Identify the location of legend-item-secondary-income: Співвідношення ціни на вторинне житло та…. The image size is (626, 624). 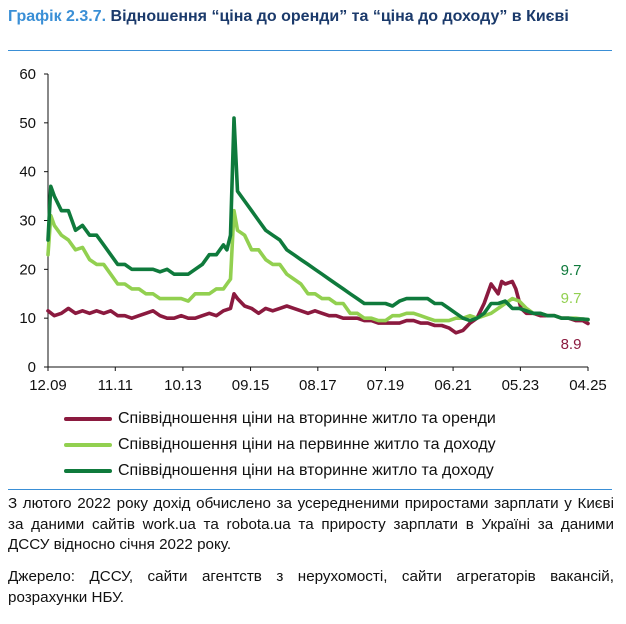
(280, 471).